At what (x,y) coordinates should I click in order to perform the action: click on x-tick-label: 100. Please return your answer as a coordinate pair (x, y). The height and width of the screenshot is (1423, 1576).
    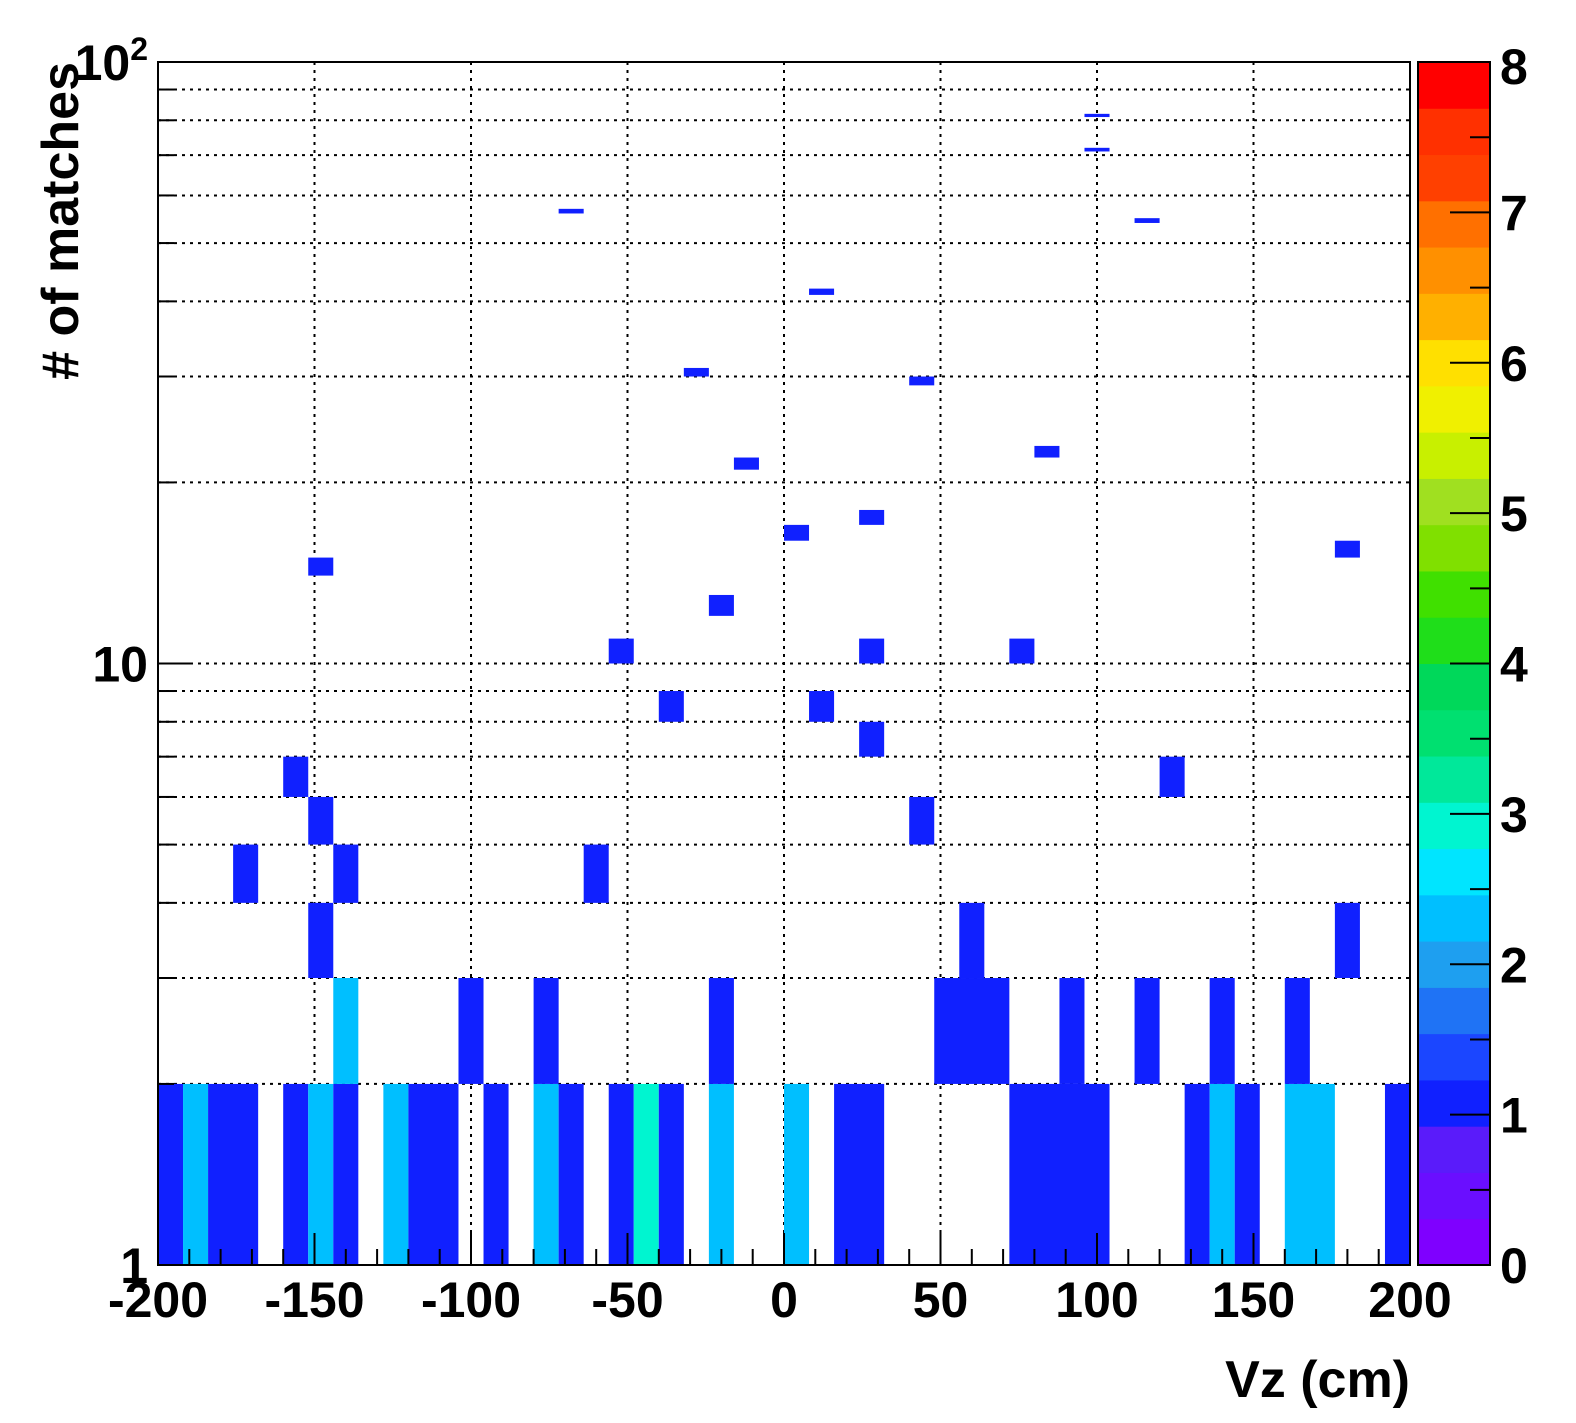
    Looking at the image, I should click on (1096, 1300).